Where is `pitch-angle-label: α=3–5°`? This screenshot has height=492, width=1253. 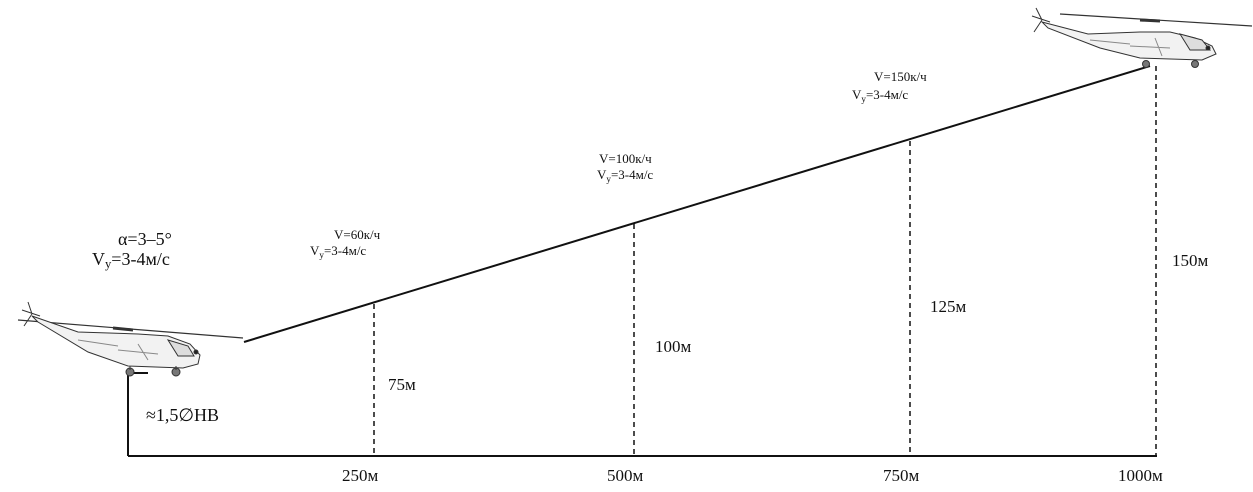 pitch-angle-label: α=3–5° is located at coordinates (145, 239).